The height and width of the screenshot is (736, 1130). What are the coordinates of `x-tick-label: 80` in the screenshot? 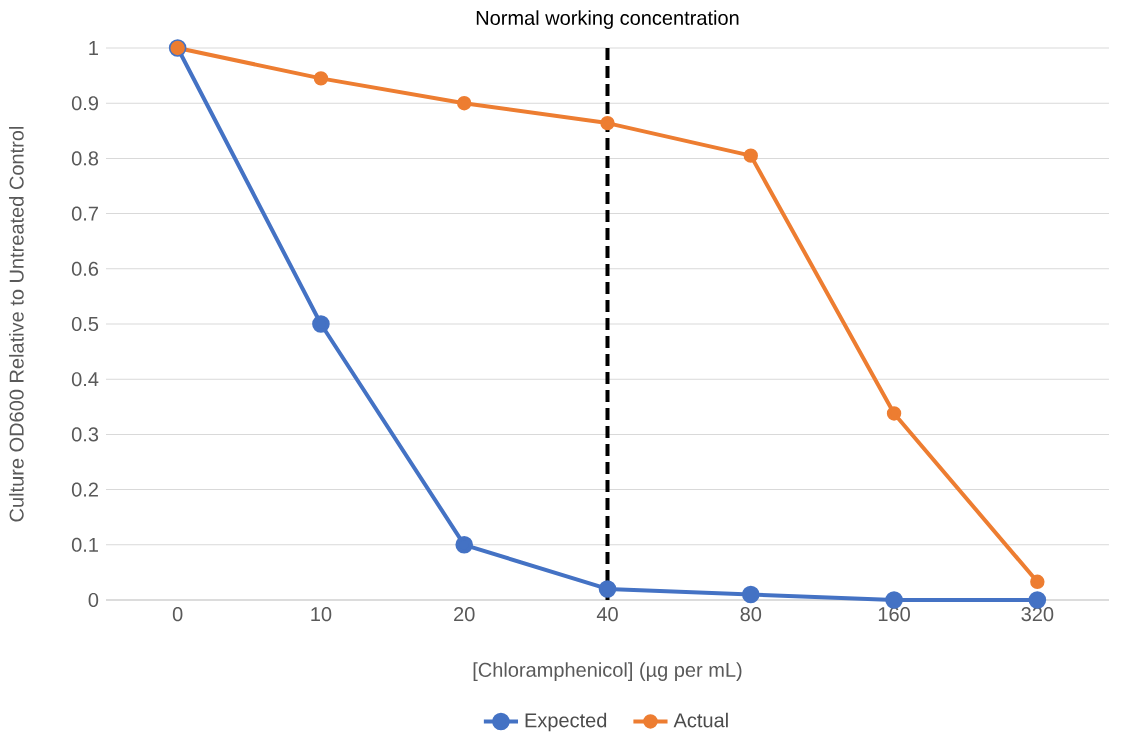 It's located at (751, 614).